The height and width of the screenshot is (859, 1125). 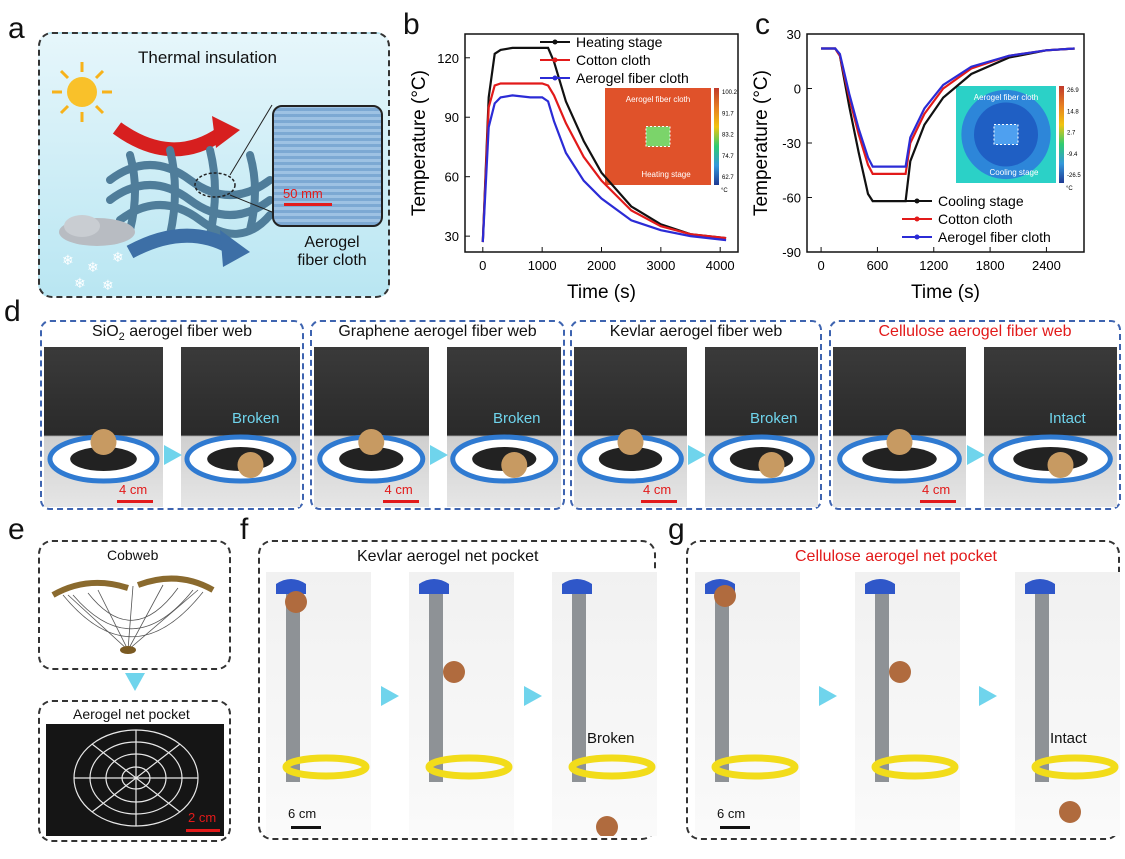 I want to click on panel-label-b: b, so click(x=411, y=24).